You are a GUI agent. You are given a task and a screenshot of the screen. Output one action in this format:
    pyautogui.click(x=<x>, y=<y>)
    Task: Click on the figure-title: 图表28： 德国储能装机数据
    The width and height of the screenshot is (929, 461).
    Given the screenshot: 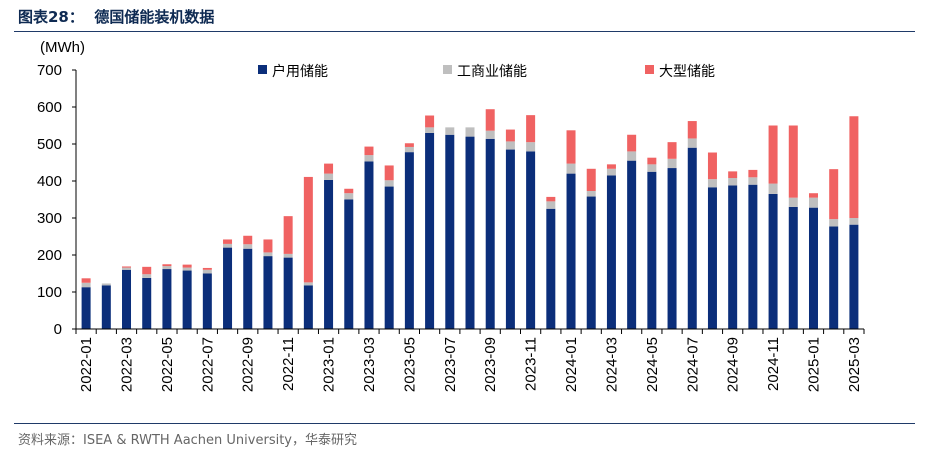 What is the action you would take?
    pyautogui.click(x=116, y=17)
    